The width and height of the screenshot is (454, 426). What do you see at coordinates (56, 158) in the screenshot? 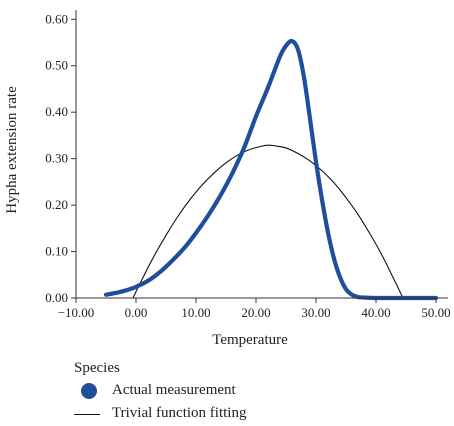
I see `y-tick-label: 0.30` at bounding box center [56, 158].